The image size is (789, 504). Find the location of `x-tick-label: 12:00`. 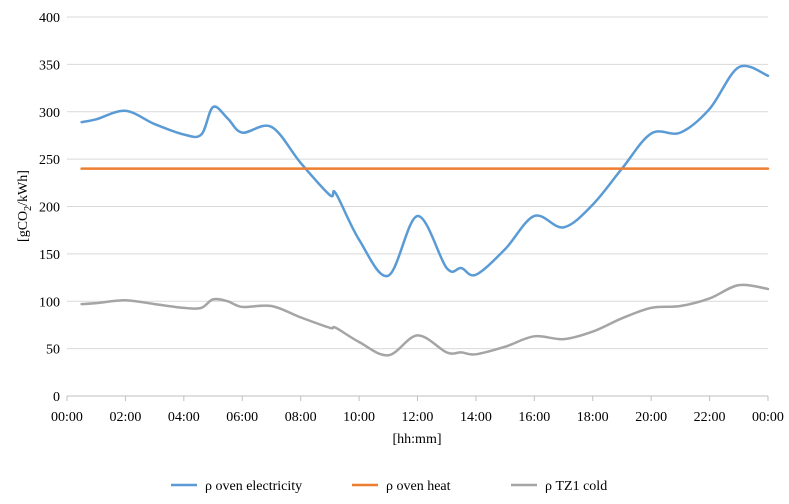

x-tick-label: 12:00 is located at coordinates (418, 417).